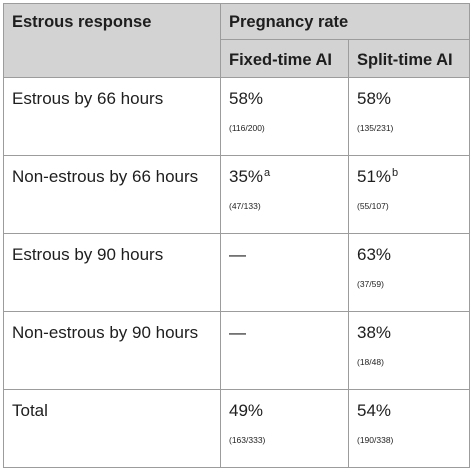  I want to click on row-label: Non-estrous by 90 hours, so click(112, 350).